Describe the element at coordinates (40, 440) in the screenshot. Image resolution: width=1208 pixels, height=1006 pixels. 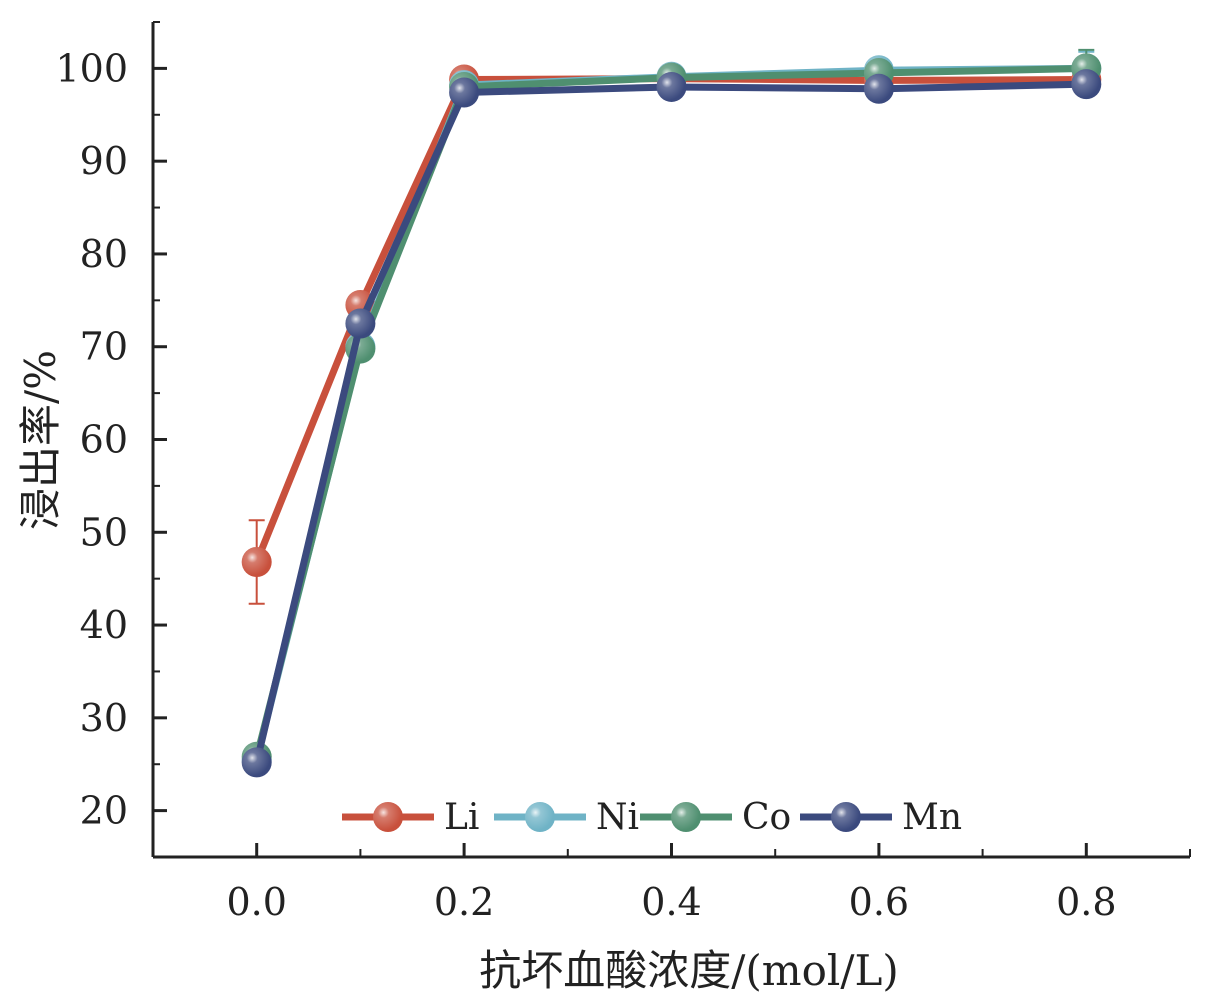
I see `y-axis-title: 浸出率/%` at that location.